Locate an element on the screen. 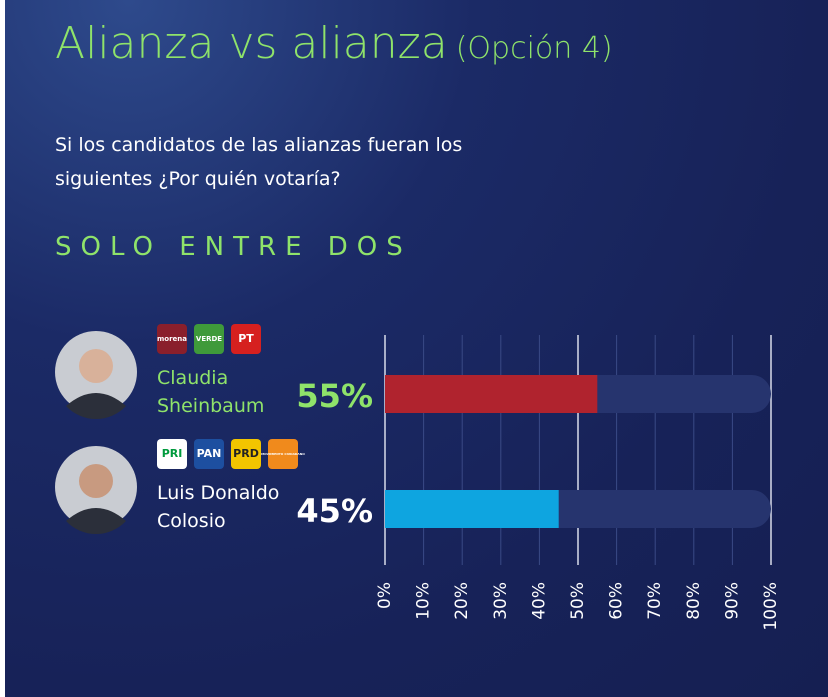 The width and height of the screenshot is (828, 697). party-label: PAN is located at coordinates (209, 453).